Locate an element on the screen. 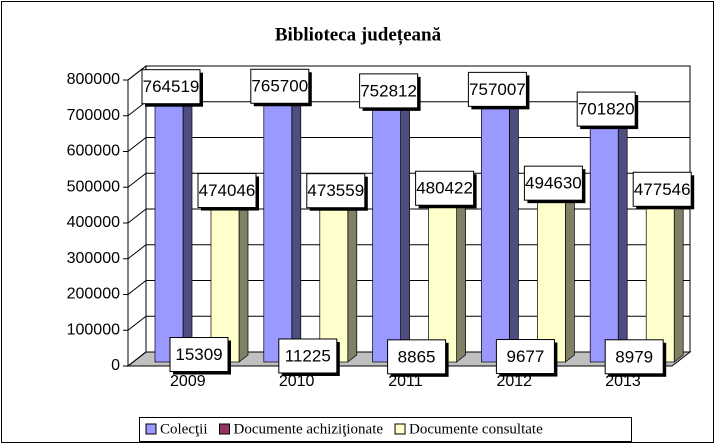 Image resolution: width=716 pixels, height=444 pixels. x-tick-label: 2013 is located at coordinates (623, 381).